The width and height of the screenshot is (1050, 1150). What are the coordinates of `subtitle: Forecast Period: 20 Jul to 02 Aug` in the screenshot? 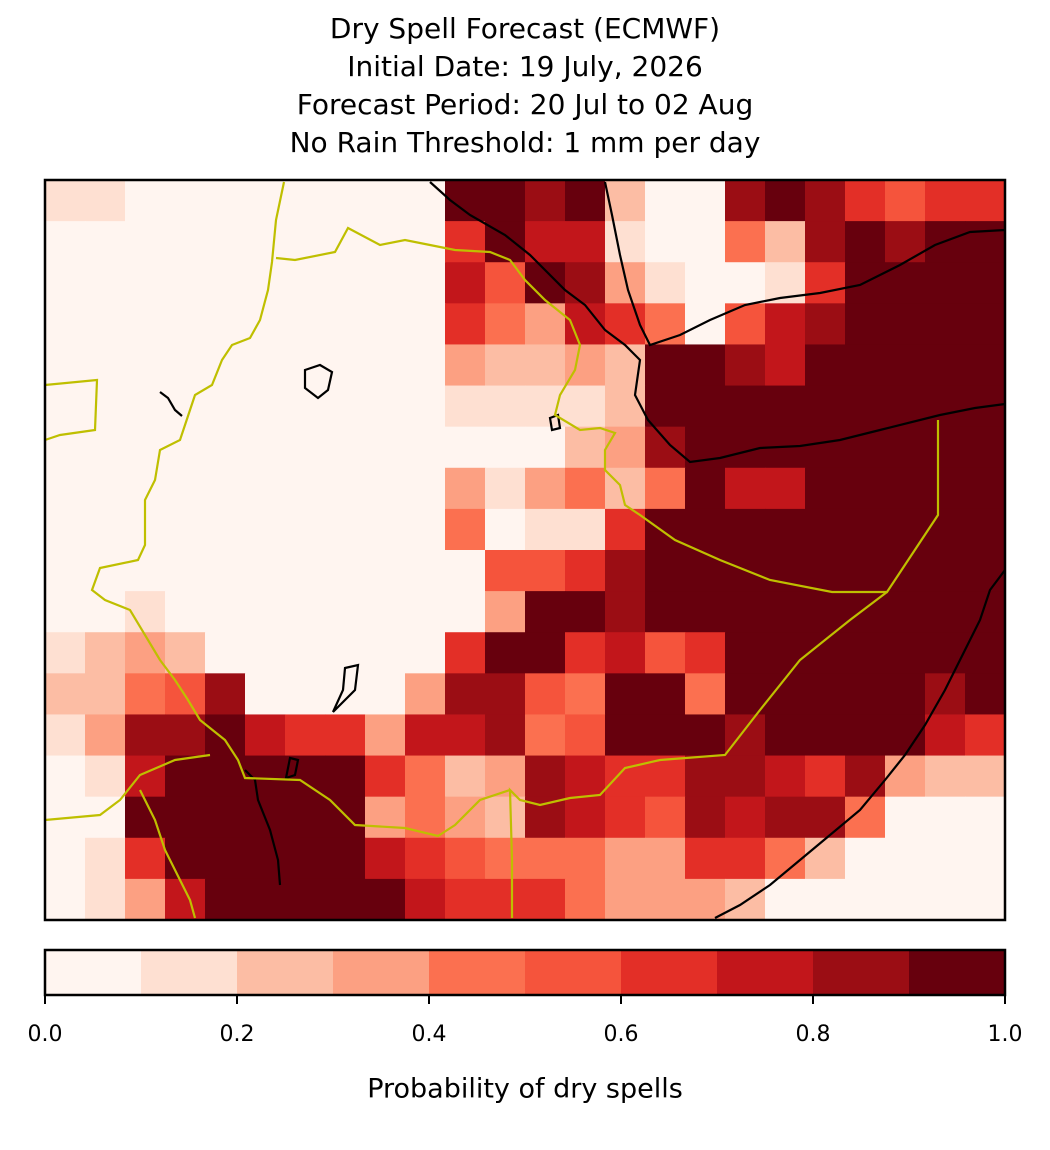 It's located at (525, 104).